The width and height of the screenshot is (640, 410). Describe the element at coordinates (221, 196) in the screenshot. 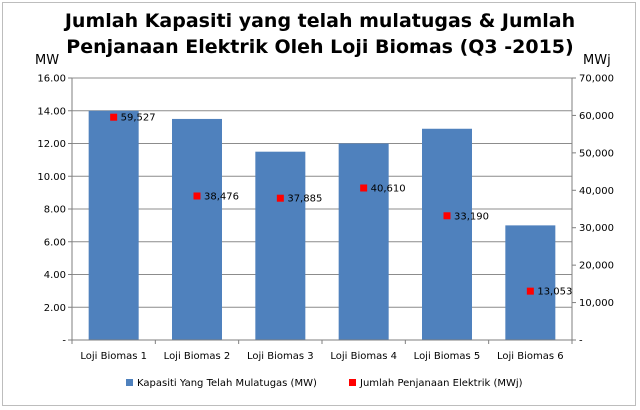

I see `data-label: 38,476` at that location.